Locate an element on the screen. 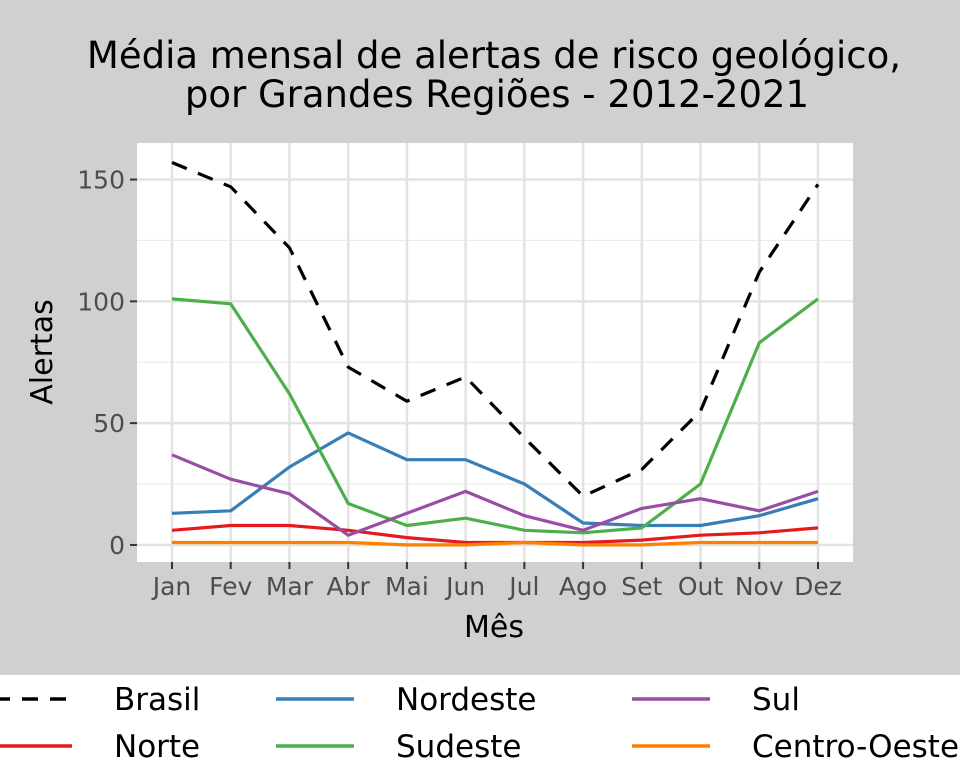 The width and height of the screenshot is (960, 772). y-tick-label: 150 is located at coordinates (101, 180).